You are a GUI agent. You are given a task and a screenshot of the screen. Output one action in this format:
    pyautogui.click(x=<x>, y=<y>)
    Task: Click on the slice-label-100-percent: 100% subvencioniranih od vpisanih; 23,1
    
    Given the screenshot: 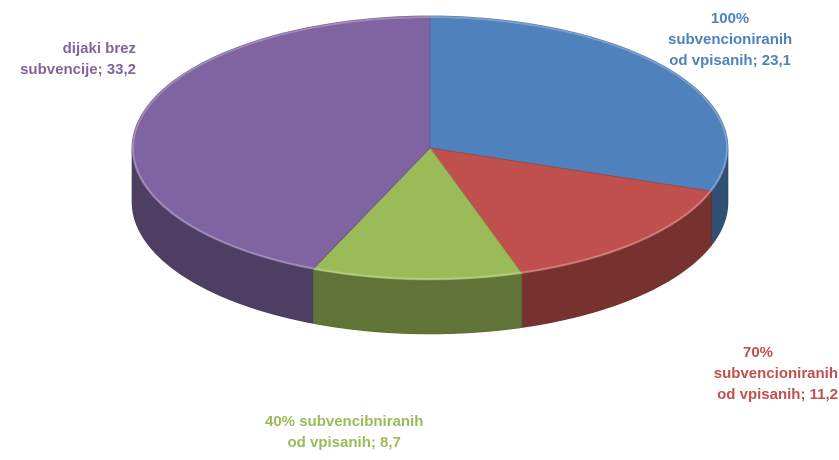 What is the action you would take?
    pyautogui.click(x=730, y=39)
    